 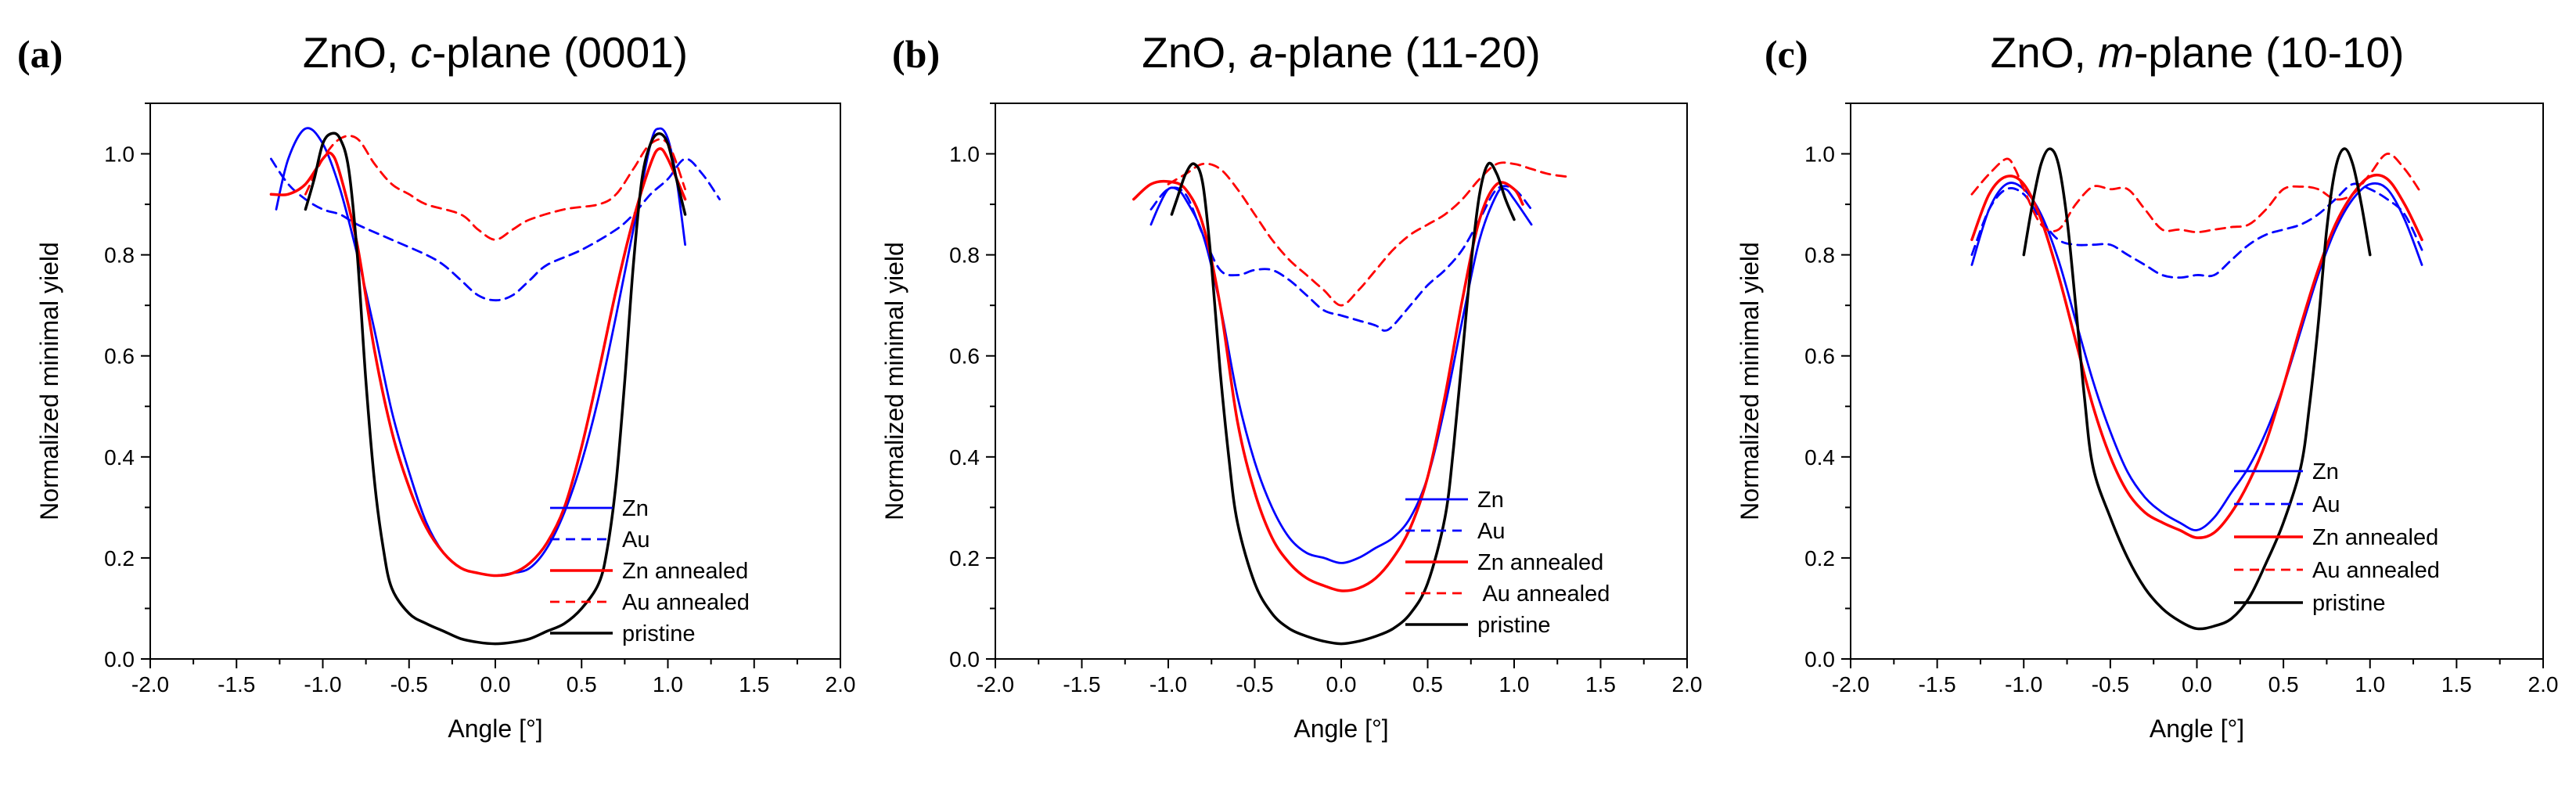 I want to click on chart-title: ZnO, a-plane (11-20), so click(x=1342, y=52).